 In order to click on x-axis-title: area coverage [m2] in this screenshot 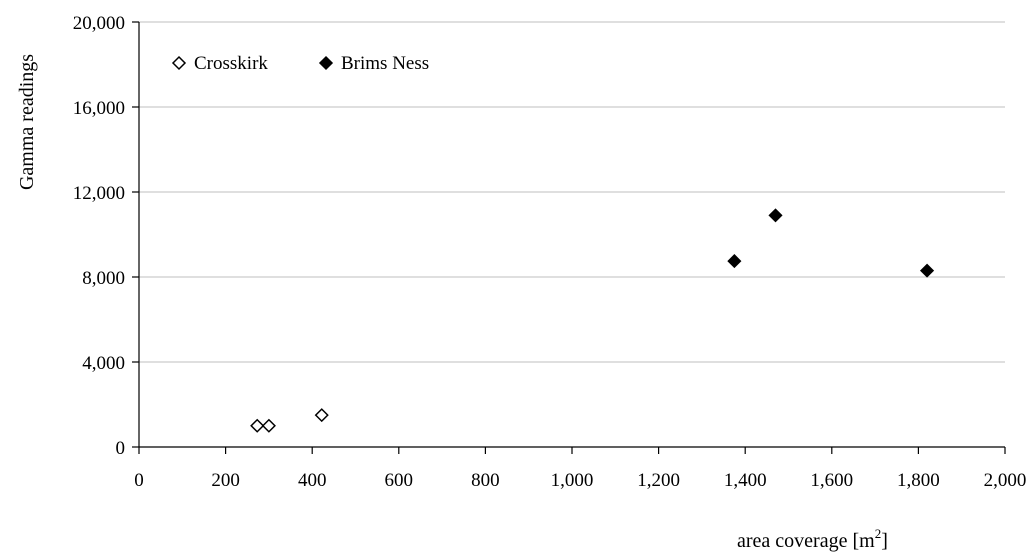, I will do `click(812, 539)`.